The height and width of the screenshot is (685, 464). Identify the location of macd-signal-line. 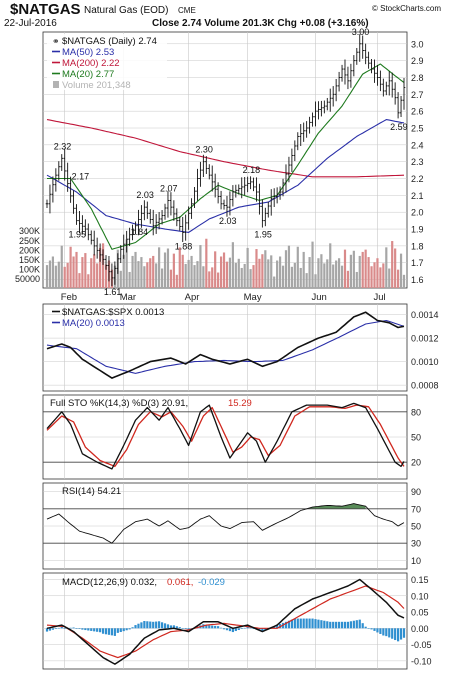
(225, 622).